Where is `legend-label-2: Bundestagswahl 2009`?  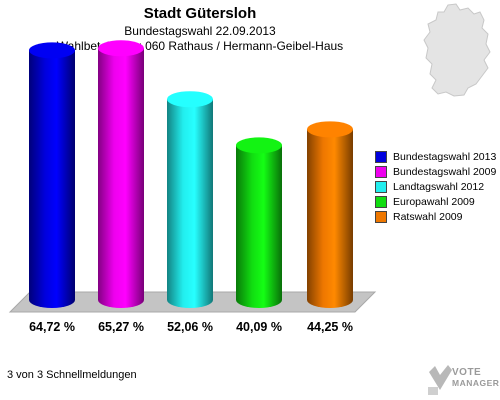
legend-label-2: Bundestagswahl 2009 is located at coordinates (445, 172).